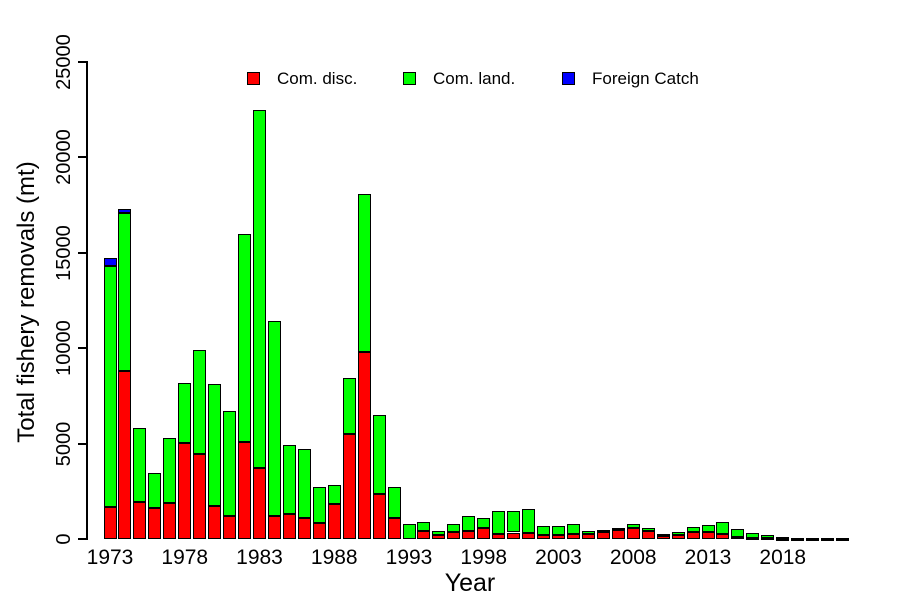 This screenshot has width=900, height=600. Describe the element at coordinates (648, 534) in the screenshot. I see `bar-segment-com-disc-2009` at that location.